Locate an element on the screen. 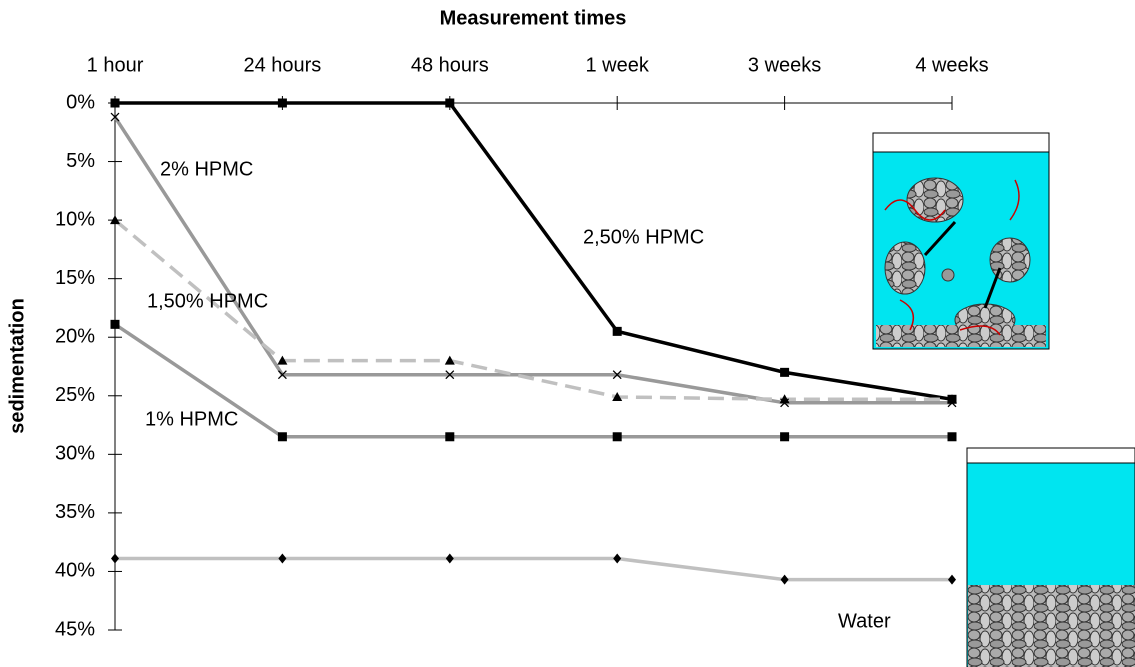  series-label: 1,50% HPMC is located at coordinates (207, 301).